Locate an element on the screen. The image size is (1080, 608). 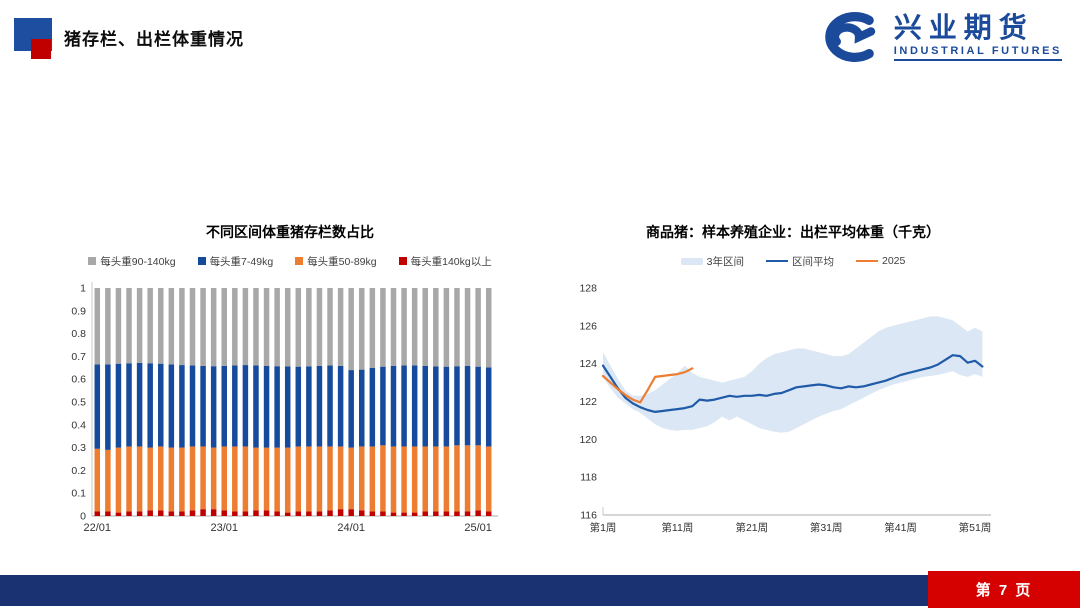
company-logo: 兴业期货 INDUSTRIAL FUTURES is located at coordinates (936, 37).